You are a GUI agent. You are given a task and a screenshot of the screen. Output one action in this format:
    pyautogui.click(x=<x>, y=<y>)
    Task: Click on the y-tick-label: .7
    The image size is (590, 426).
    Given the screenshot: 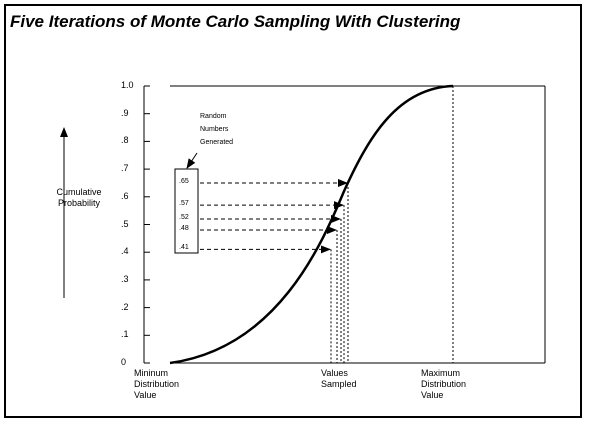 What is the action you would take?
    pyautogui.click(x=125, y=168)
    